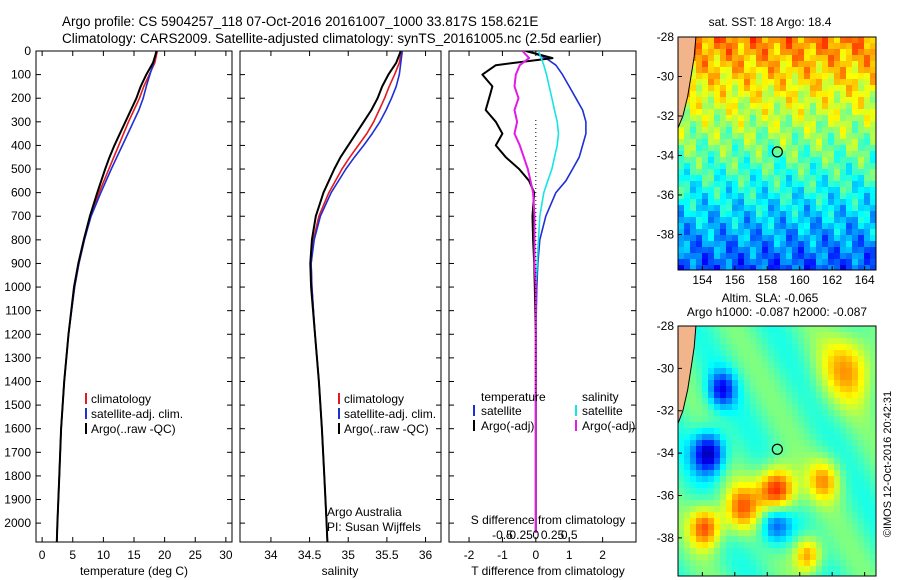 The image size is (900, 580). What do you see at coordinates (687, 96) in the screenshot?
I see `land-mass` at bounding box center [687, 96].